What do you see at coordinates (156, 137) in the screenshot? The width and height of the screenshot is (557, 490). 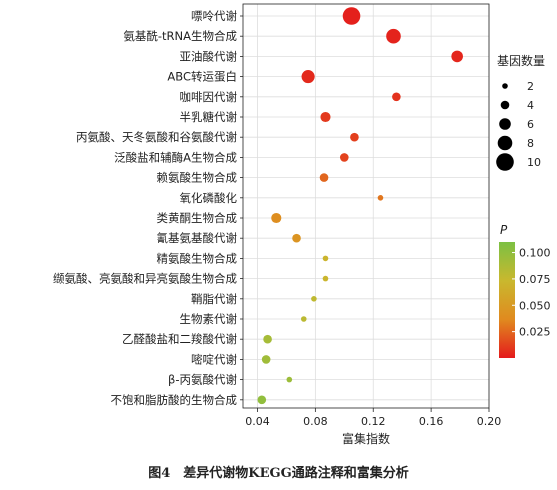 I see `pathway-label: 丙氨酸、天冬氨酸和谷氨酸代谢` at bounding box center [156, 137].